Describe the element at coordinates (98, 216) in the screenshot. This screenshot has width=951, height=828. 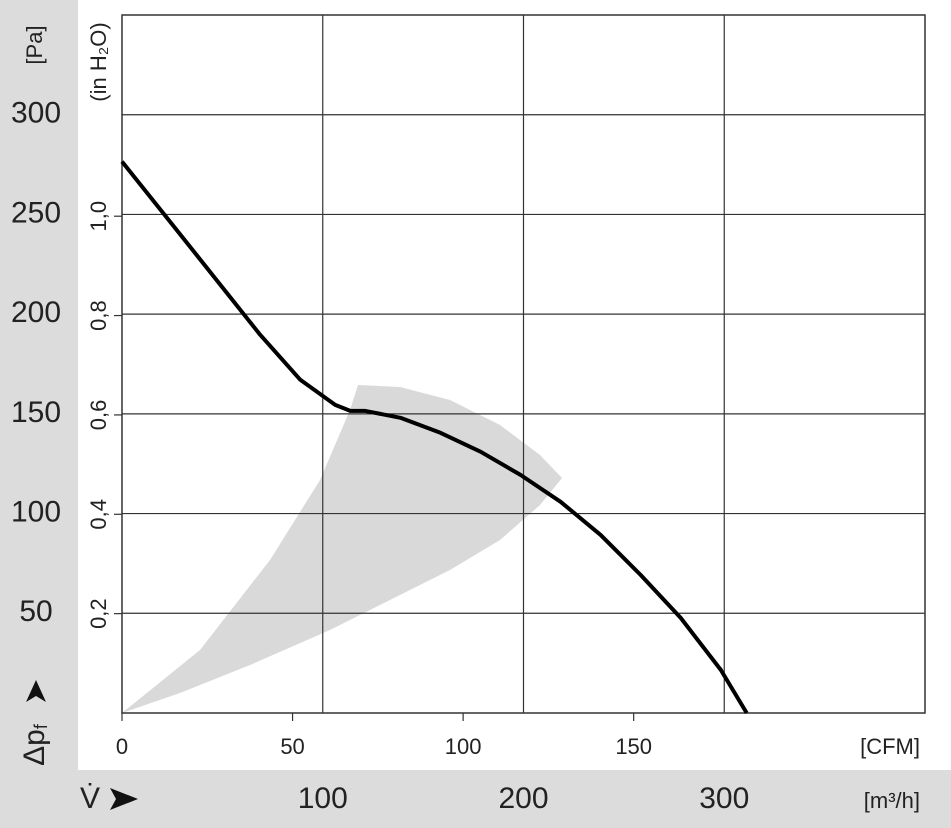
I see `y2-tick-label: 1,0` at that location.